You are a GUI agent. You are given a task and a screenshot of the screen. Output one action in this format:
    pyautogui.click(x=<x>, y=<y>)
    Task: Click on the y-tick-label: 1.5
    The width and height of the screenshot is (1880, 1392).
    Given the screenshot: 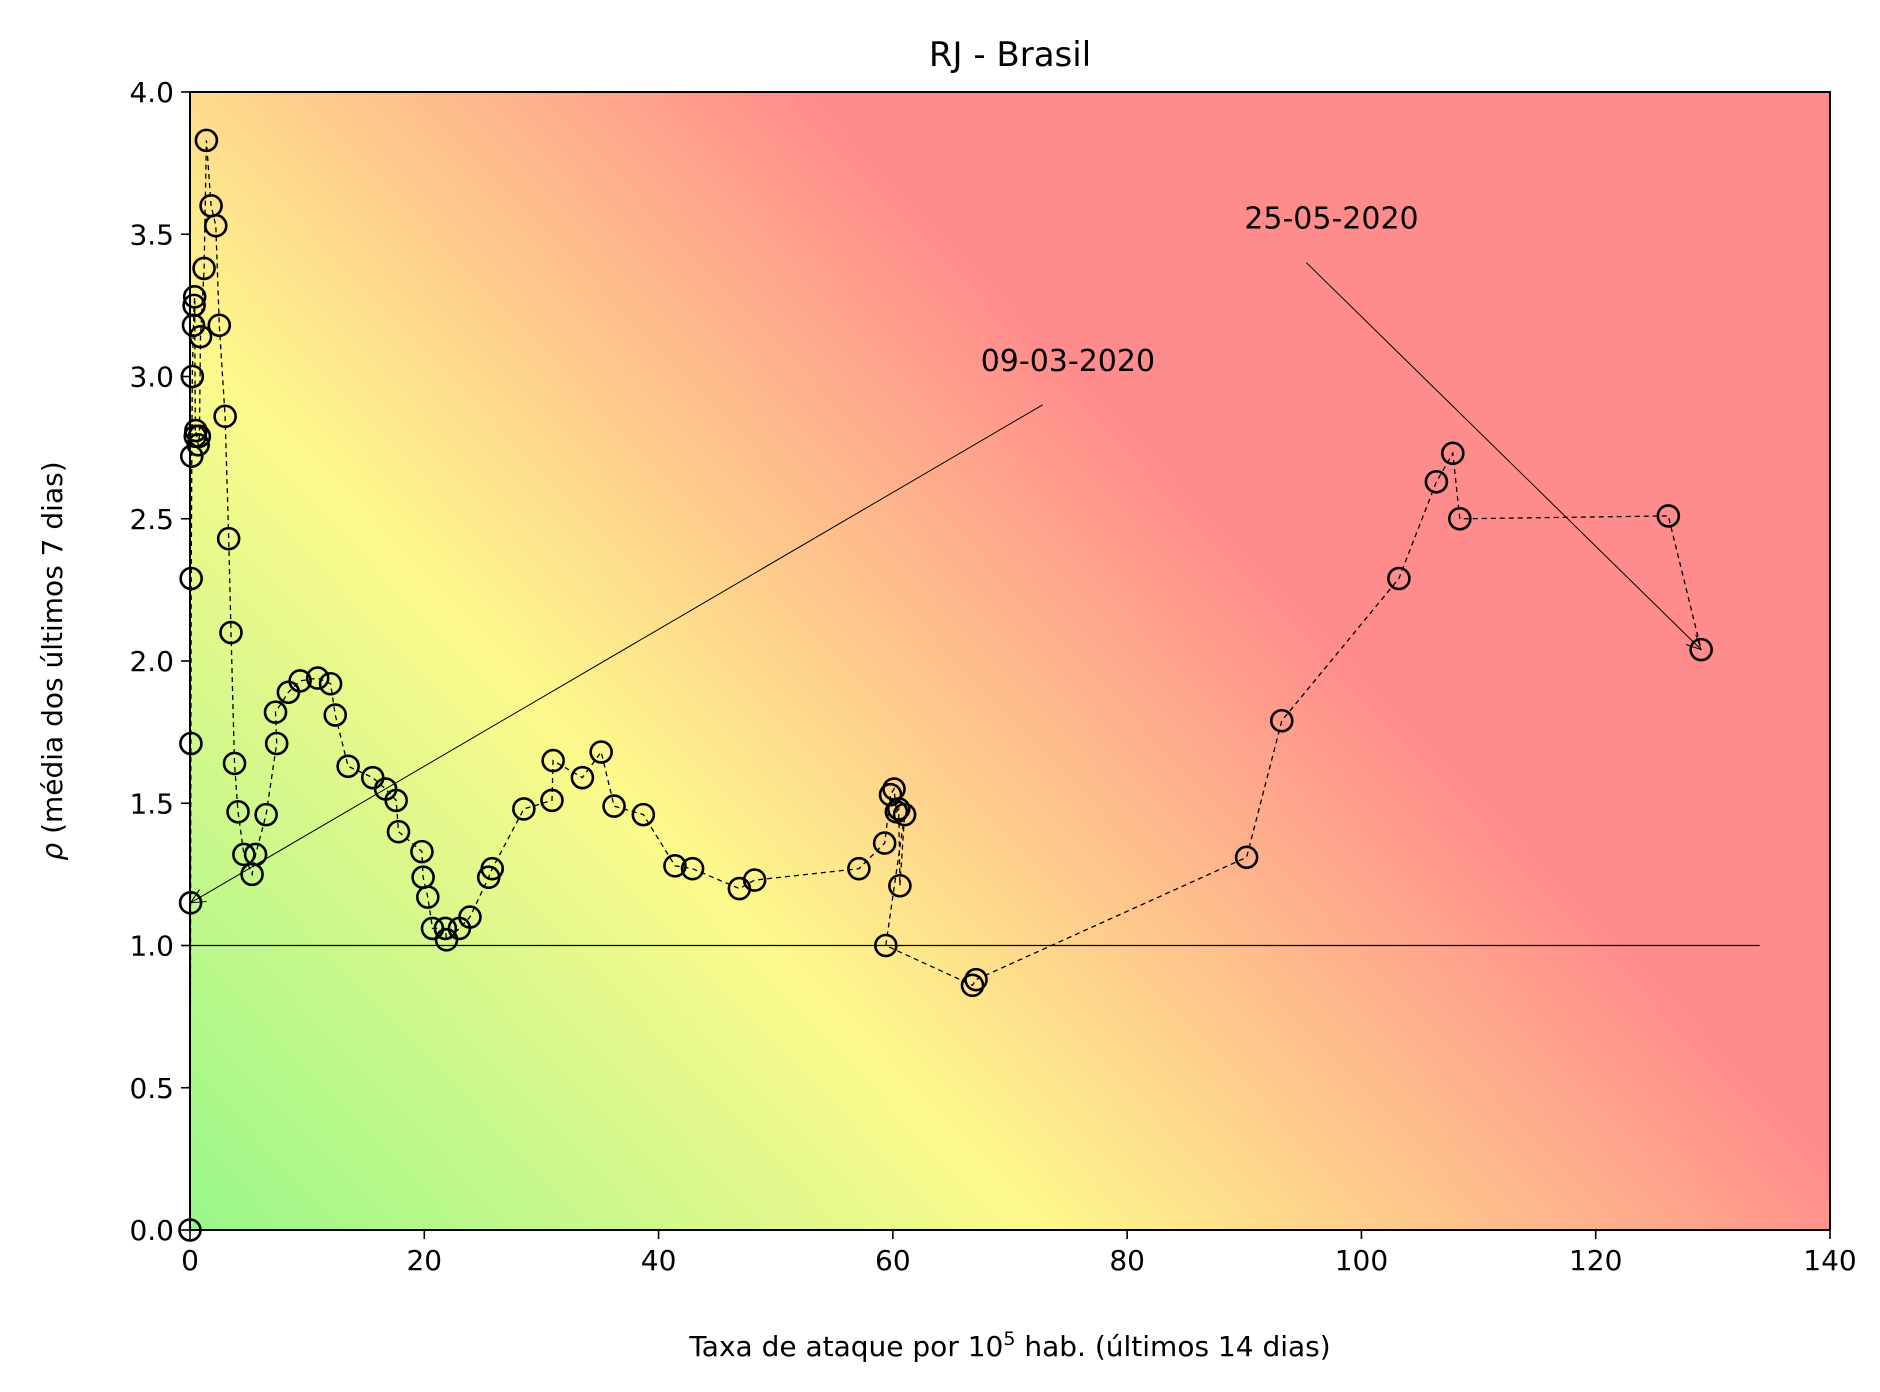 What is the action you would take?
    pyautogui.click(x=151, y=803)
    